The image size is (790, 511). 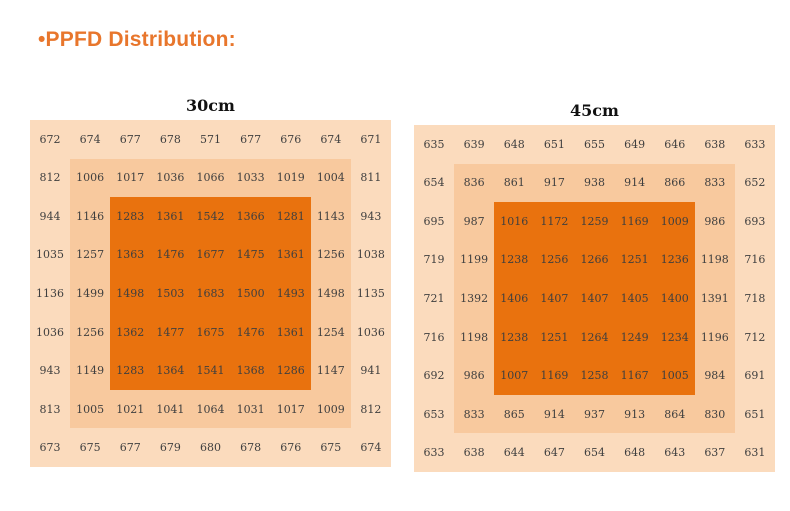 What do you see at coordinates (634, 452) in the screenshot?
I see `grid-cell: 648` at bounding box center [634, 452].